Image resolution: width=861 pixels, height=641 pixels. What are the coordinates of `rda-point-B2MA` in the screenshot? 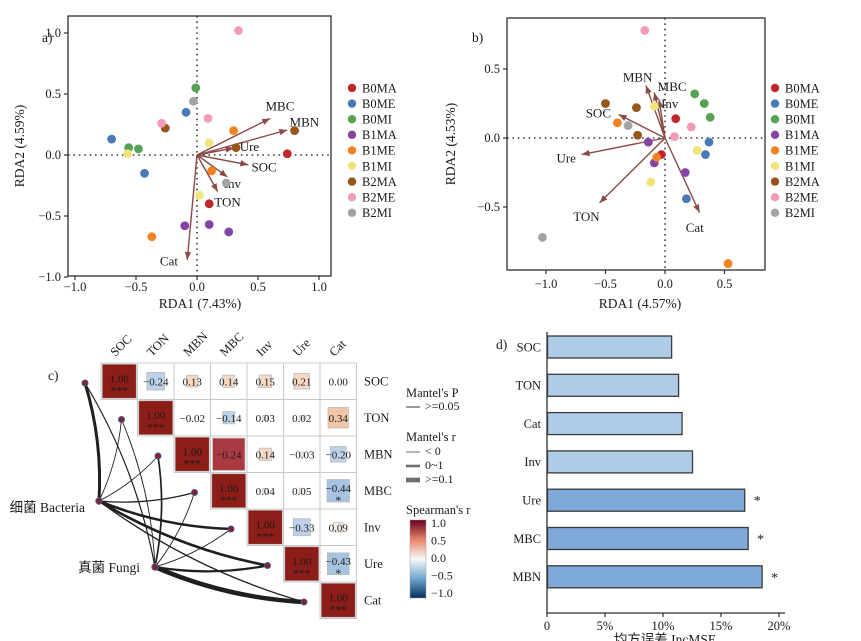 It's located at (638, 135).